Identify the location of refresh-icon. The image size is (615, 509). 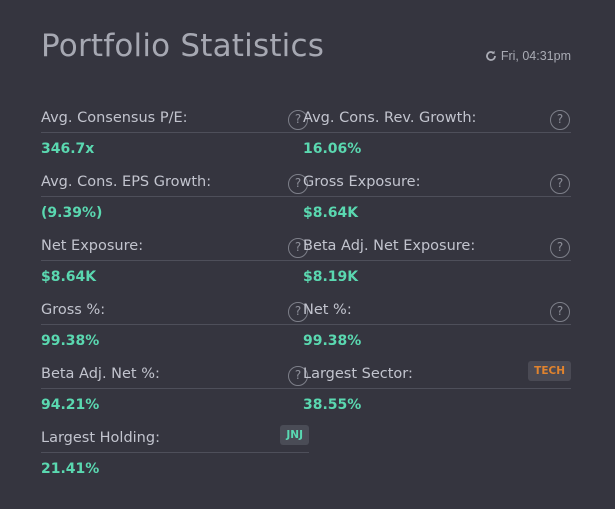
(491, 56).